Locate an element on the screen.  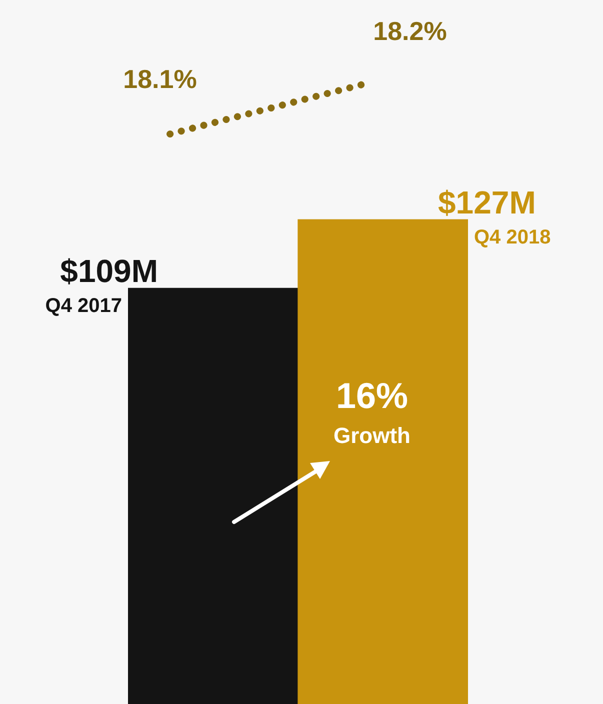
data-label: $127M is located at coordinates (487, 202).